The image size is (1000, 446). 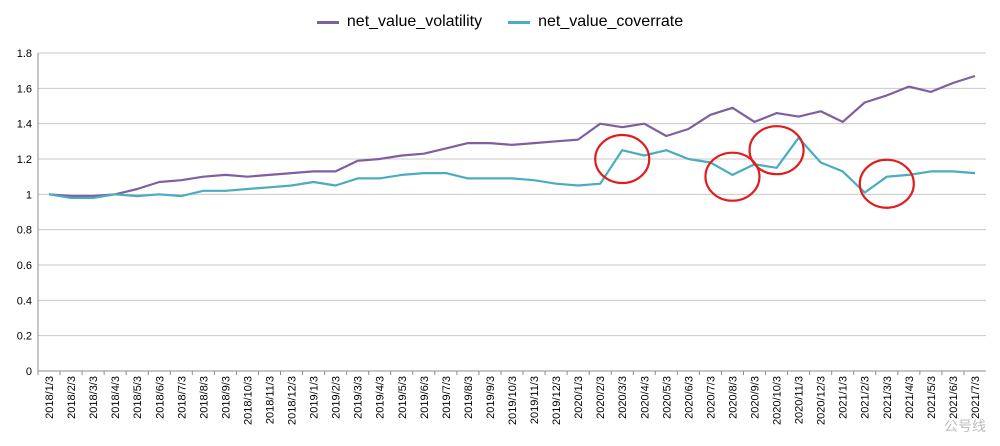 What do you see at coordinates (447, 397) in the screenshot?
I see `x-tick-label: 2019/7/3` at bounding box center [447, 397].